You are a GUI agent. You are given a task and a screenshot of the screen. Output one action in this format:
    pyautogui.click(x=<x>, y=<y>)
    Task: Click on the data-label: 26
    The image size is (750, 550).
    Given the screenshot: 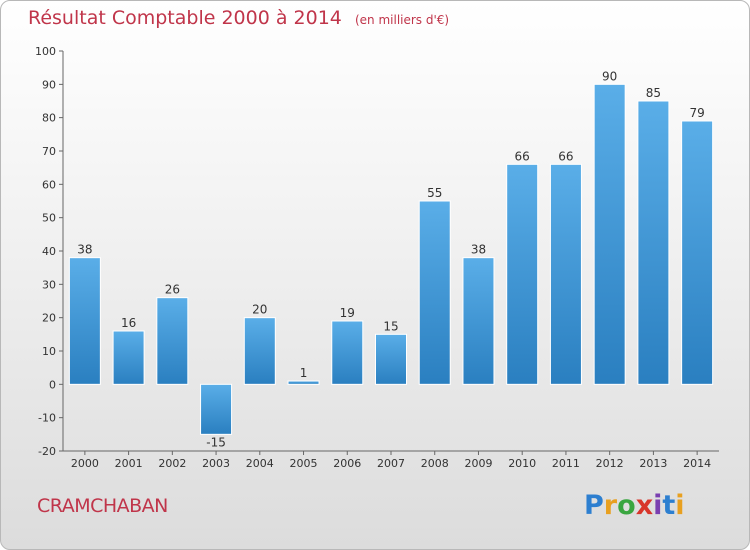 What is the action you would take?
    pyautogui.click(x=172, y=290)
    